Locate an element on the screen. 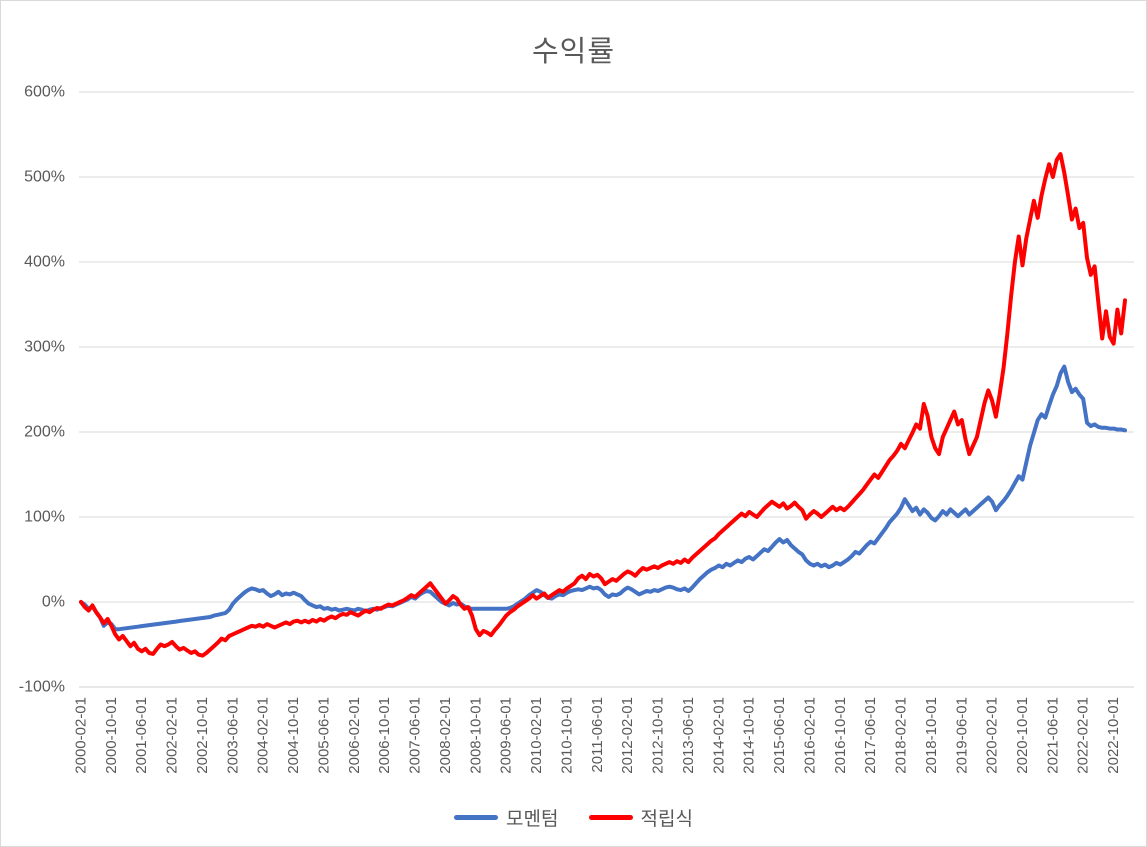  legend-item-installment: 적립식 is located at coordinates (640, 817).